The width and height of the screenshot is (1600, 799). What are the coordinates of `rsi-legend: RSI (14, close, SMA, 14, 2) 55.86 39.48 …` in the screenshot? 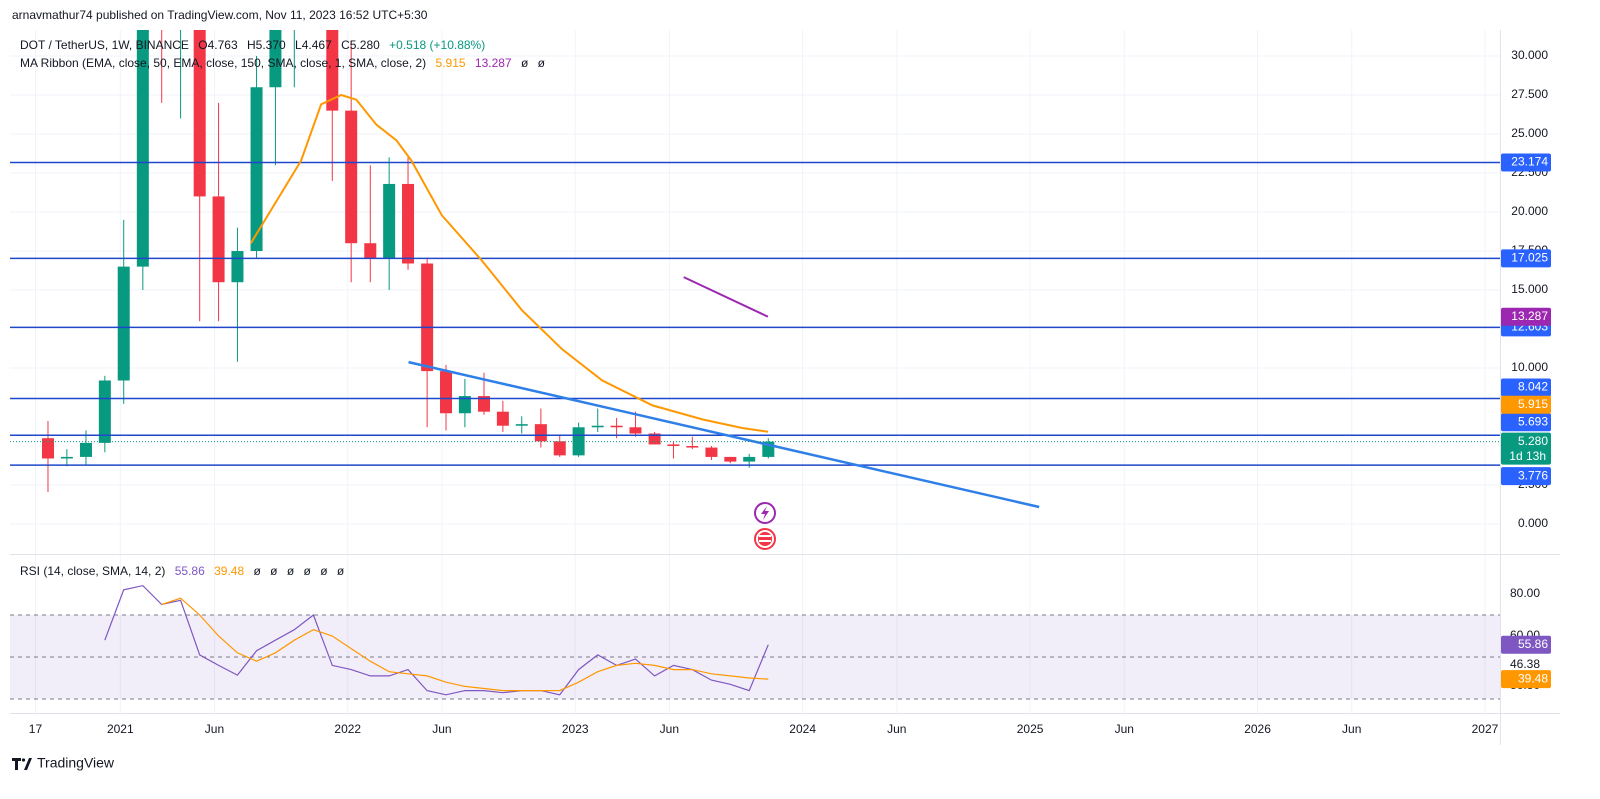 It's located at (182, 571).